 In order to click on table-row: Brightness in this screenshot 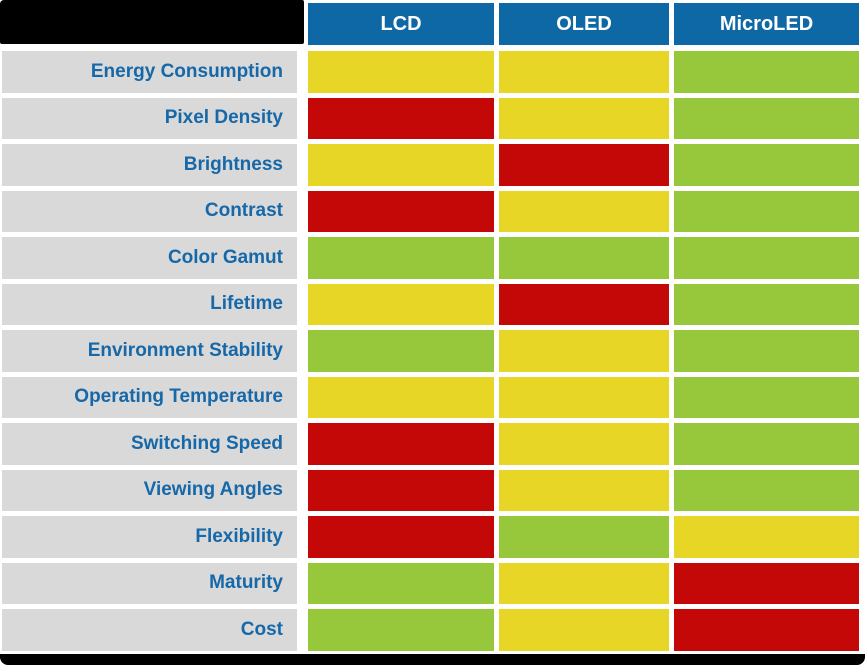, I will do `click(430, 165)`.